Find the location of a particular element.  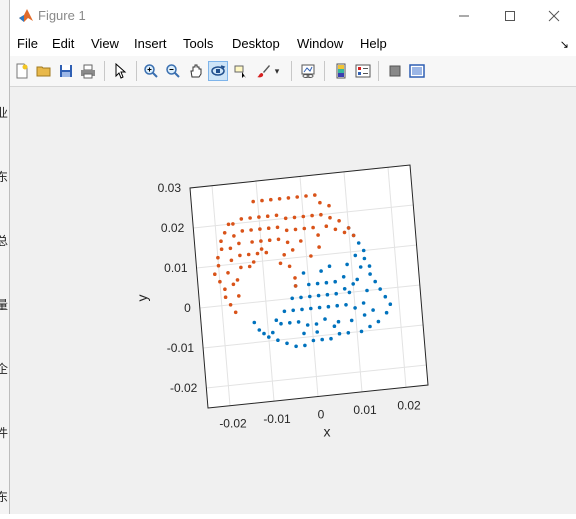

zoom-in-icon is located at coordinates (151, 71).